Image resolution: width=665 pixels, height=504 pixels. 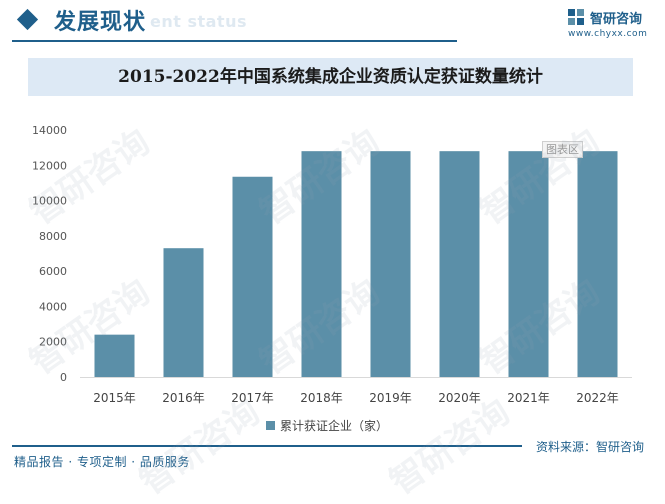 I want to click on x-tick-label: 2015年, so click(x=114, y=398).